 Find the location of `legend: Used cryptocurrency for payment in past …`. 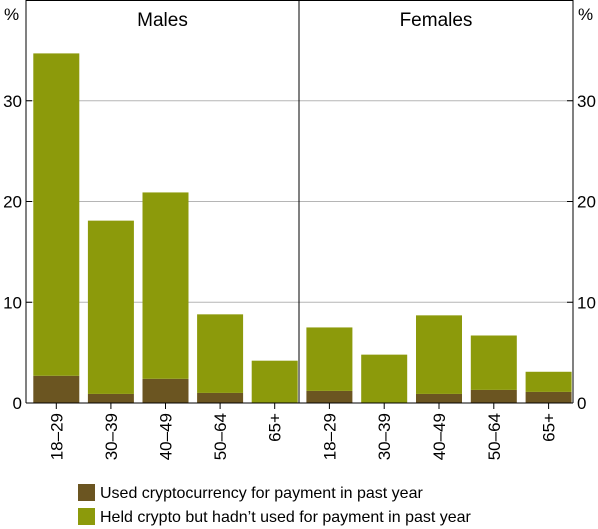

legend: Used cryptocurrency for payment in past … is located at coordinates (275, 505).